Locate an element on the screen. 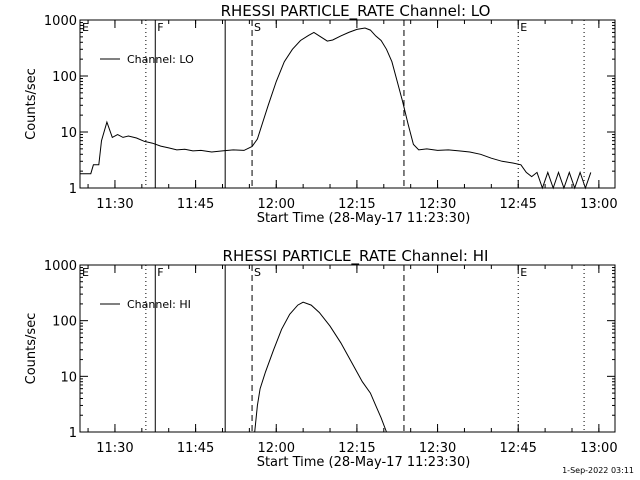 The height and width of the screenshot is (480, 640). chart-title: RHESSI PARTICLE_RATE Channel: HI is located at coordinates (356, 256).